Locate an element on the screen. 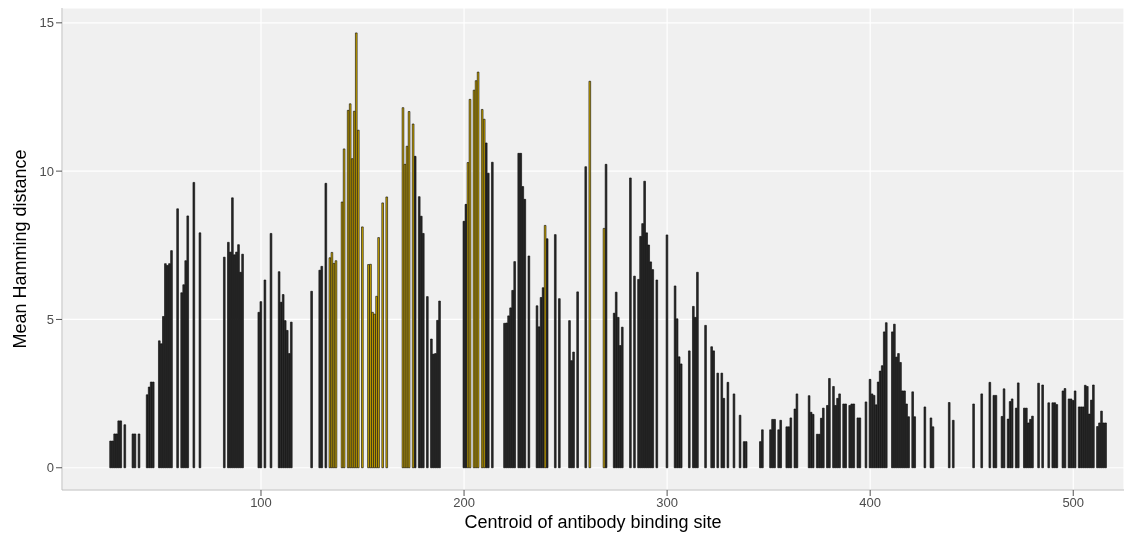 The image size is (1144, 541). y-tick-label: 0 is located at coordinates (50, 468).